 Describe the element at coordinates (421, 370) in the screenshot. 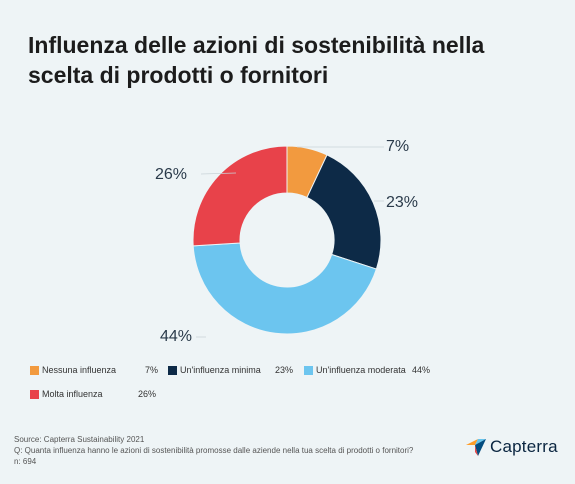

I see `legend-value-moderata: 44%` at that location.